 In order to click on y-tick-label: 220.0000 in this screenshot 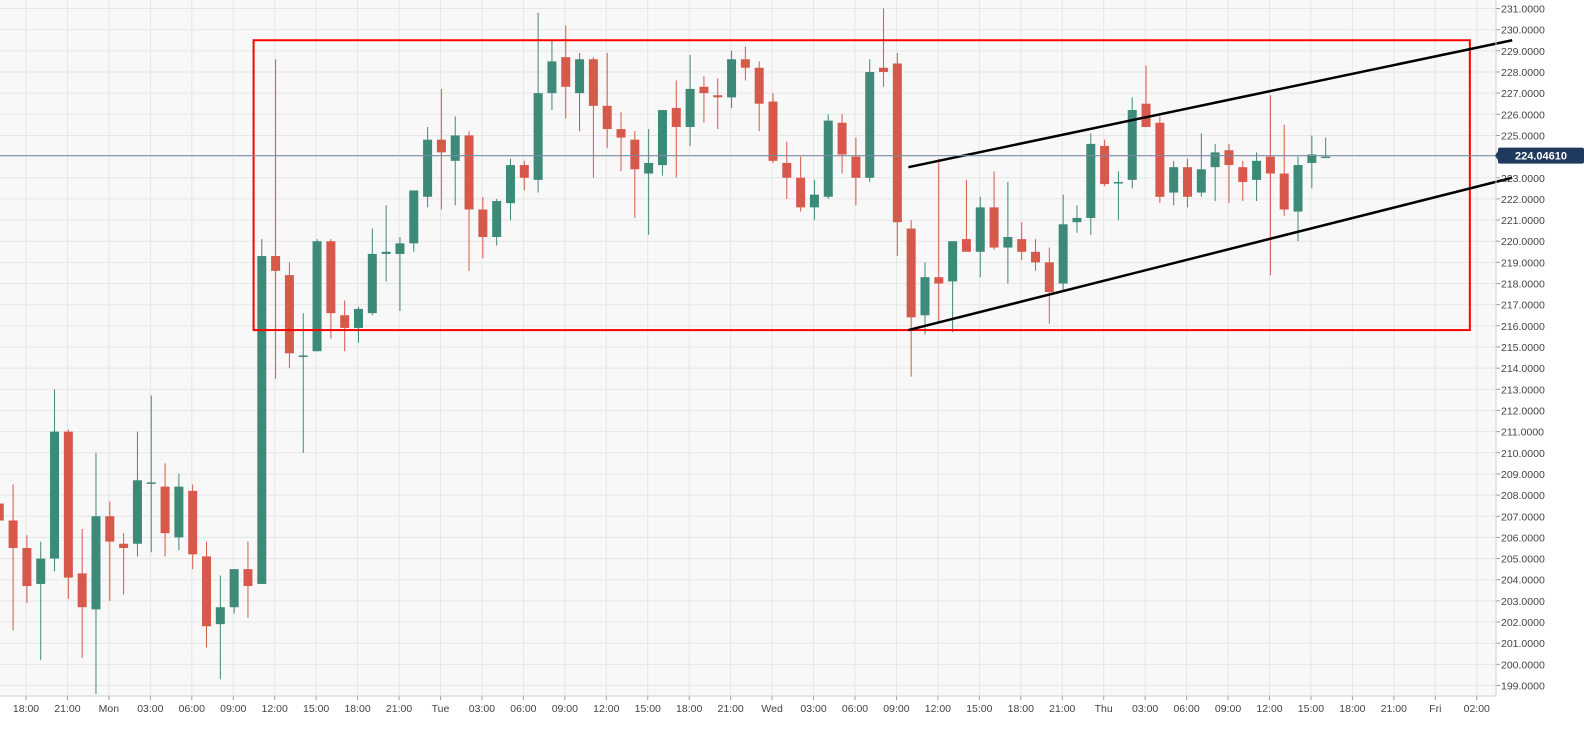, I will do `click(1523, 242)`.